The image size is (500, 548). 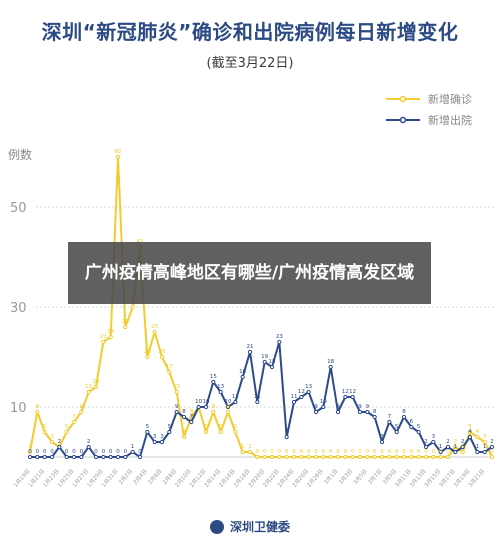 I want to click on data-label: 10, so click(x=228, y=402).